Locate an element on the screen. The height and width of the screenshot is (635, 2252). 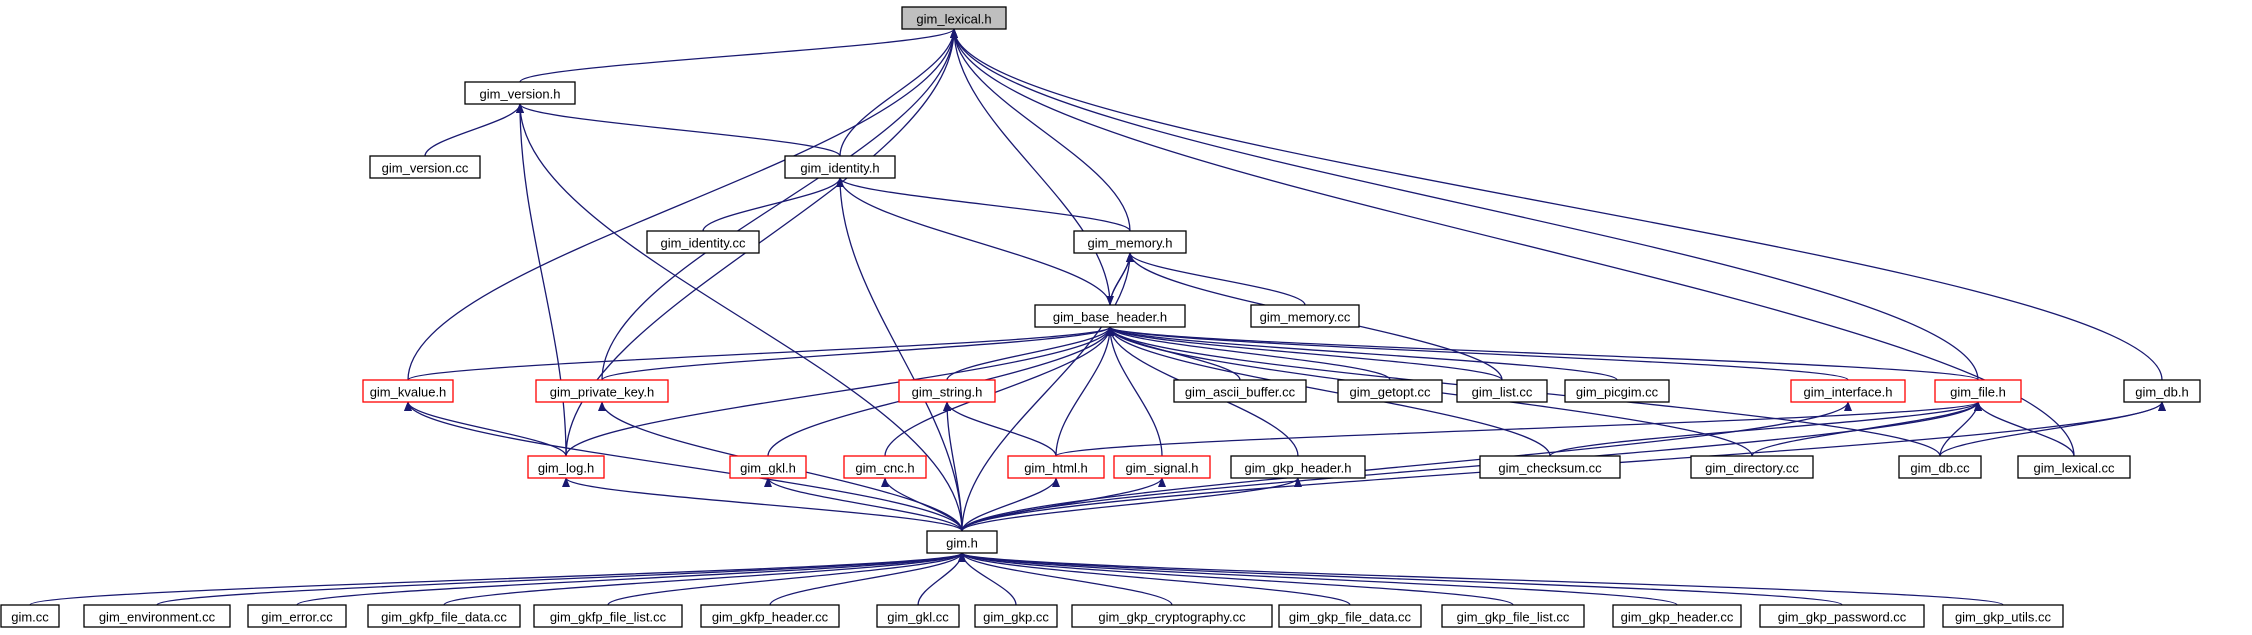
node-gkp-header-cc: gim_gkp_header.cc is located at coordinates (1677, 616).